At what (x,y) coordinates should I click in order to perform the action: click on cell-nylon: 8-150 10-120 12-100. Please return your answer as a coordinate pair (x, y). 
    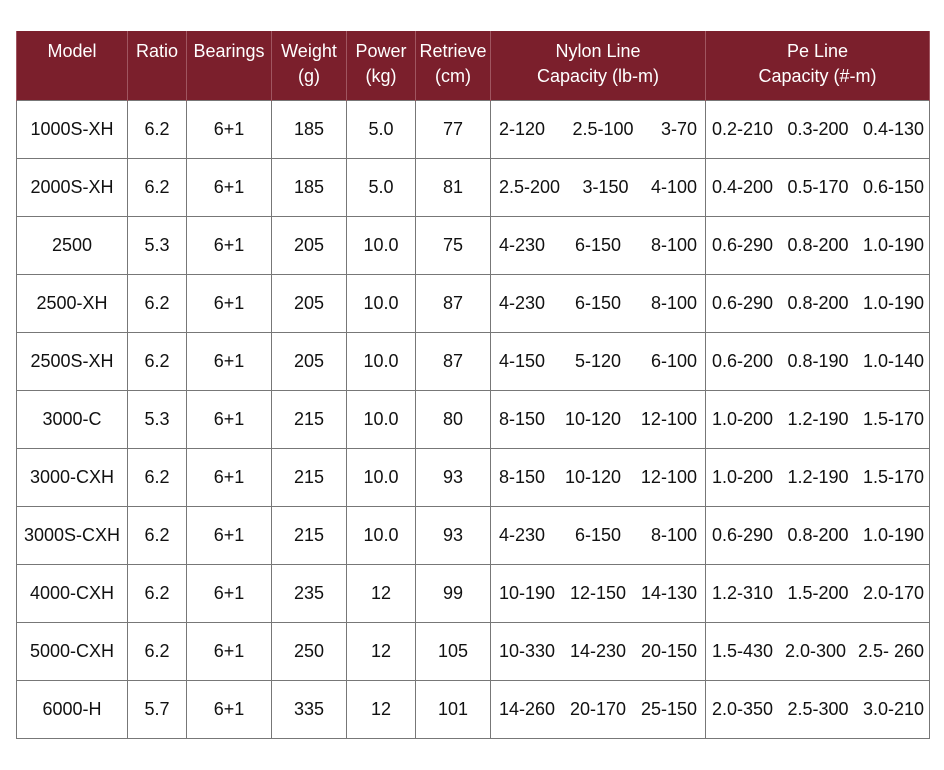
    Looking at the image, I should click on (598, 419).